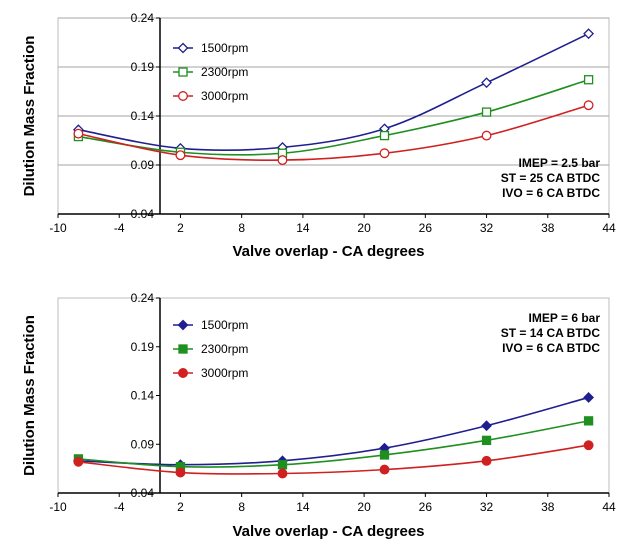 Image resolution: width=624 pixels, height=547 pixels. Describe the element at coordinates (560, 163) in the screenshot. I see `annotation-text: IMEP = 2.5 bar` at that location.